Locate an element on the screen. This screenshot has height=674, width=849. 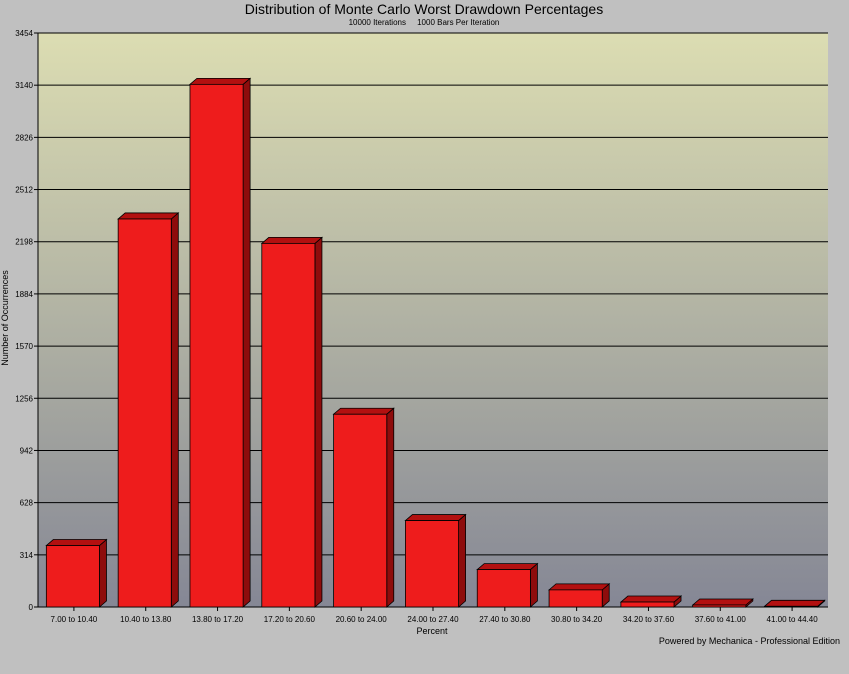
y-tick-label: 628 is located at coordinates (27, 503).